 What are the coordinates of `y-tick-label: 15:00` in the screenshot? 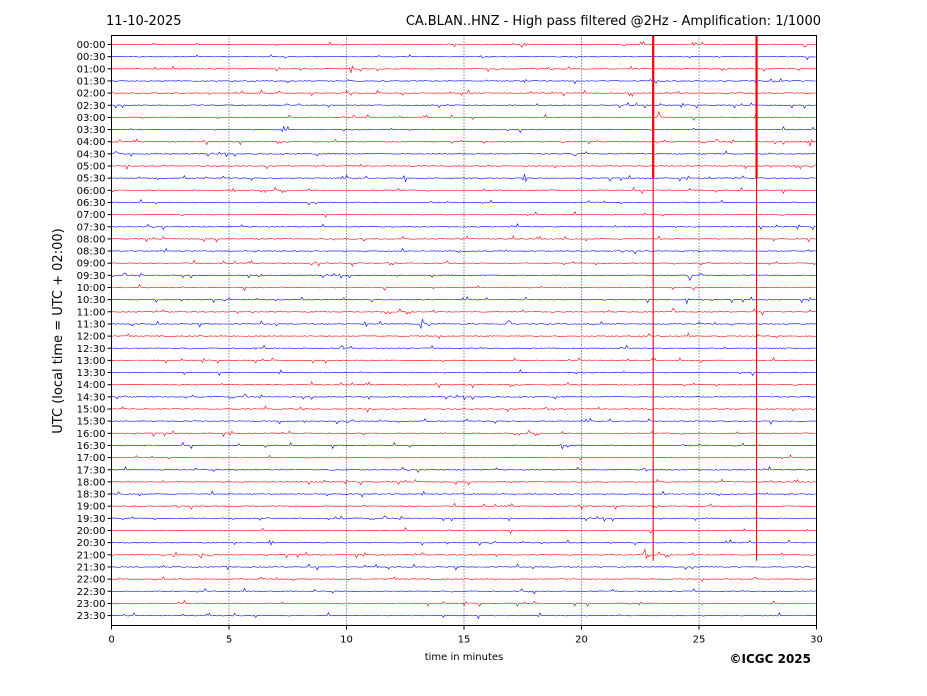 It's located at (91, 410).